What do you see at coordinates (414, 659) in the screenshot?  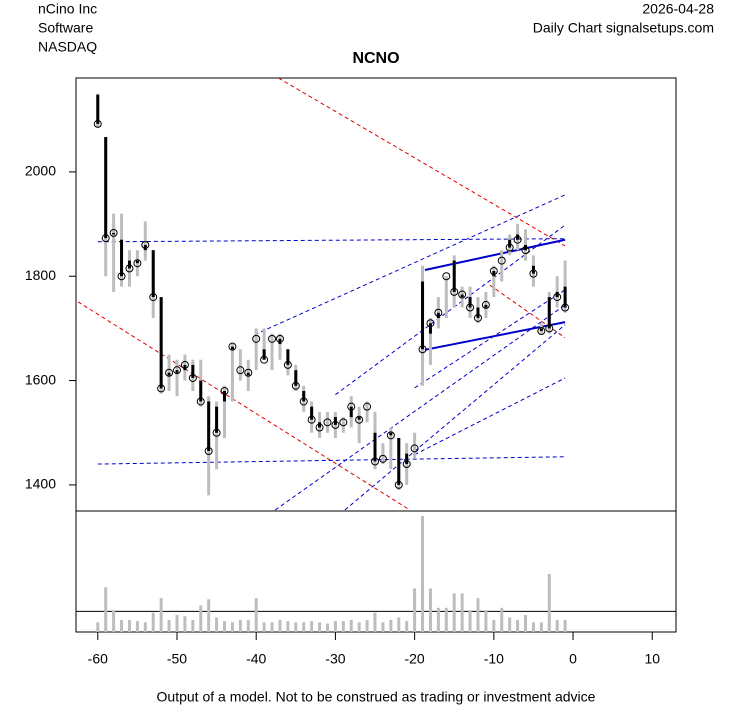 I see `x-tick-label: -20` at bounding box center [414, 659].